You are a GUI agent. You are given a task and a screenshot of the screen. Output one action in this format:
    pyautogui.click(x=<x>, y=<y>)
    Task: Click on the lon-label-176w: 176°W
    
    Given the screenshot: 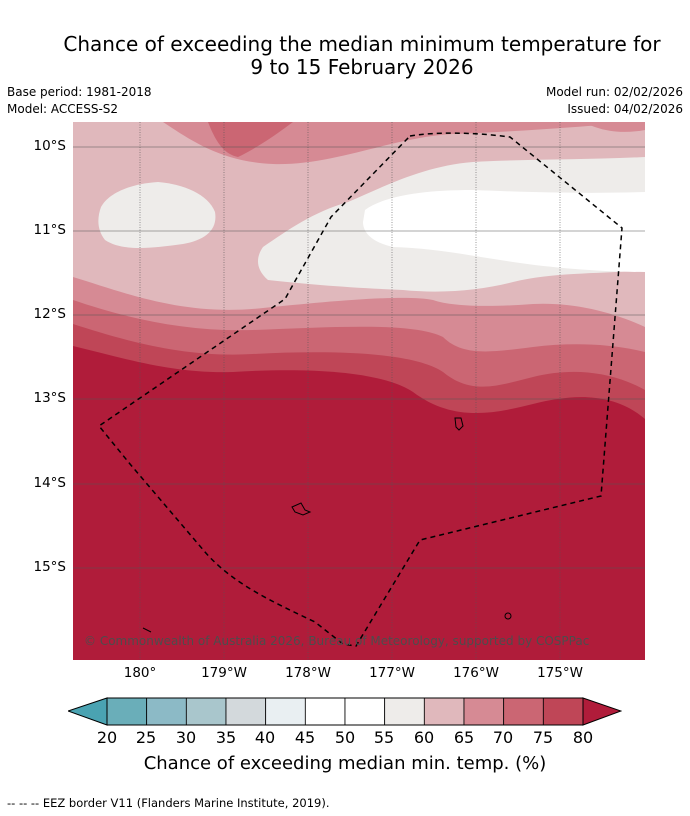 What is the action you would take?
    pyautogui.click(x=476, y=673)
    